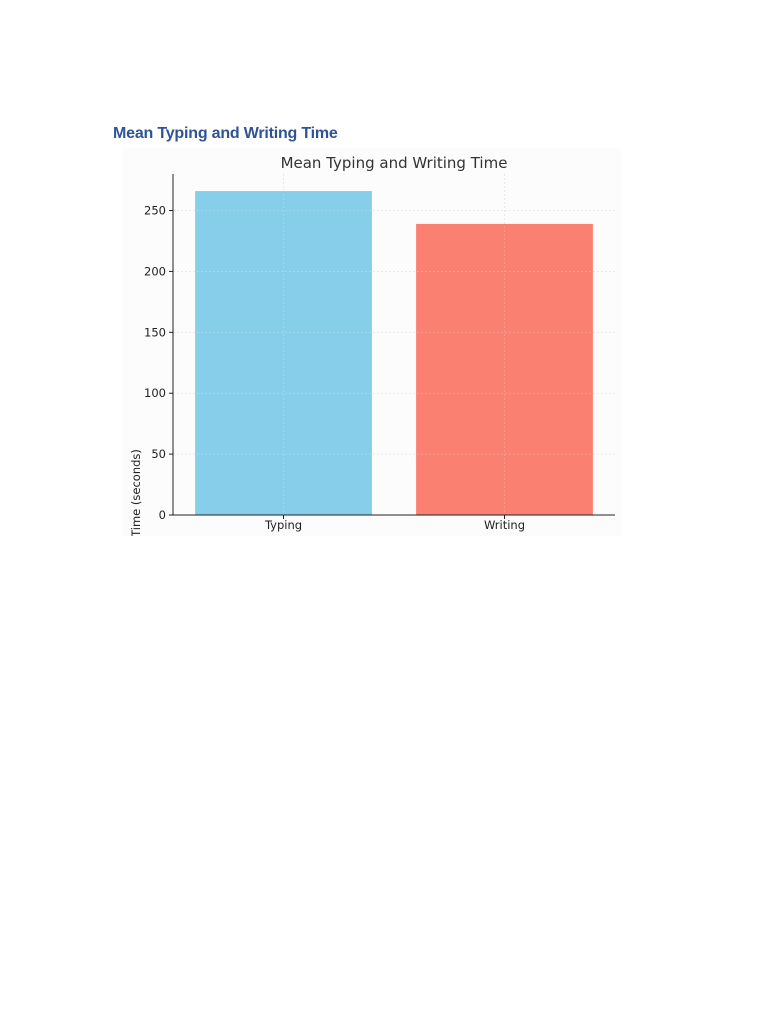  Describe the element at coordinates (158, 454) in the screenshot. I see `y-tick-label: 50` at that location.